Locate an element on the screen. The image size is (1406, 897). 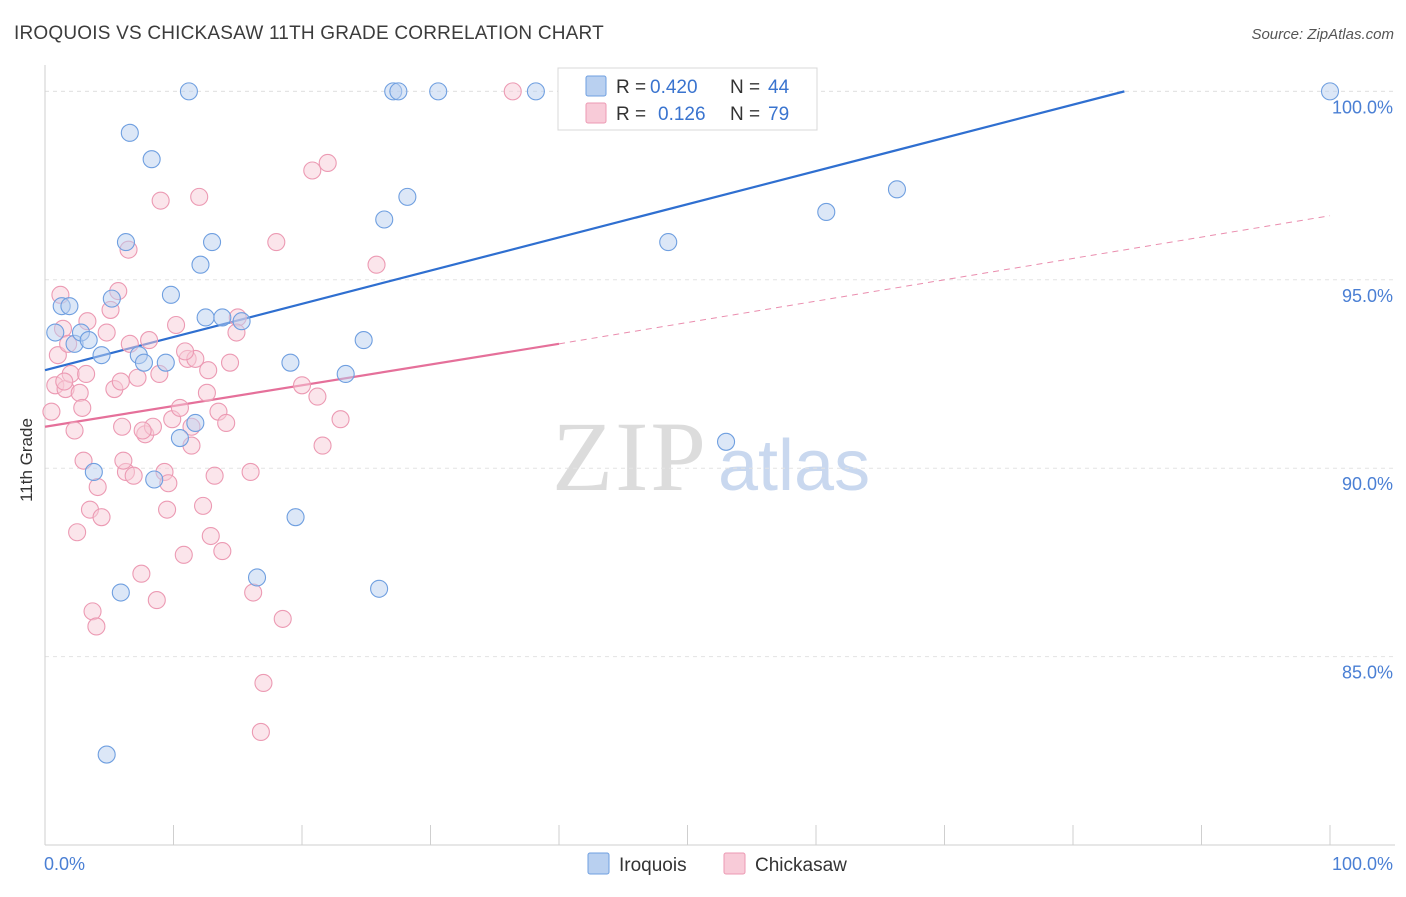
chart-source: Source: ZipAtlas.com is located at coordinates (1322, 34).